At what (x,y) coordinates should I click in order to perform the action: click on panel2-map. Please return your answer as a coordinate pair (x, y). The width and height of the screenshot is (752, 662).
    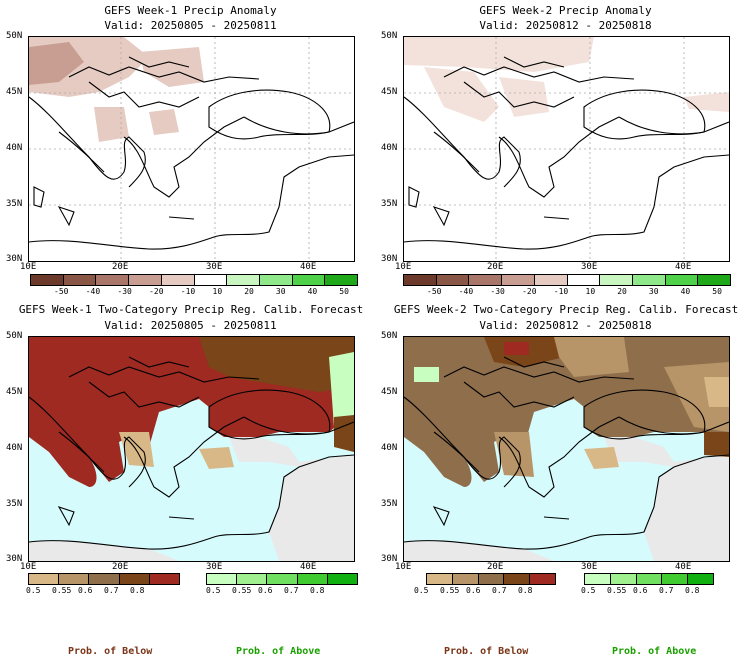
    Looking at the image, I should click on (566, 149).